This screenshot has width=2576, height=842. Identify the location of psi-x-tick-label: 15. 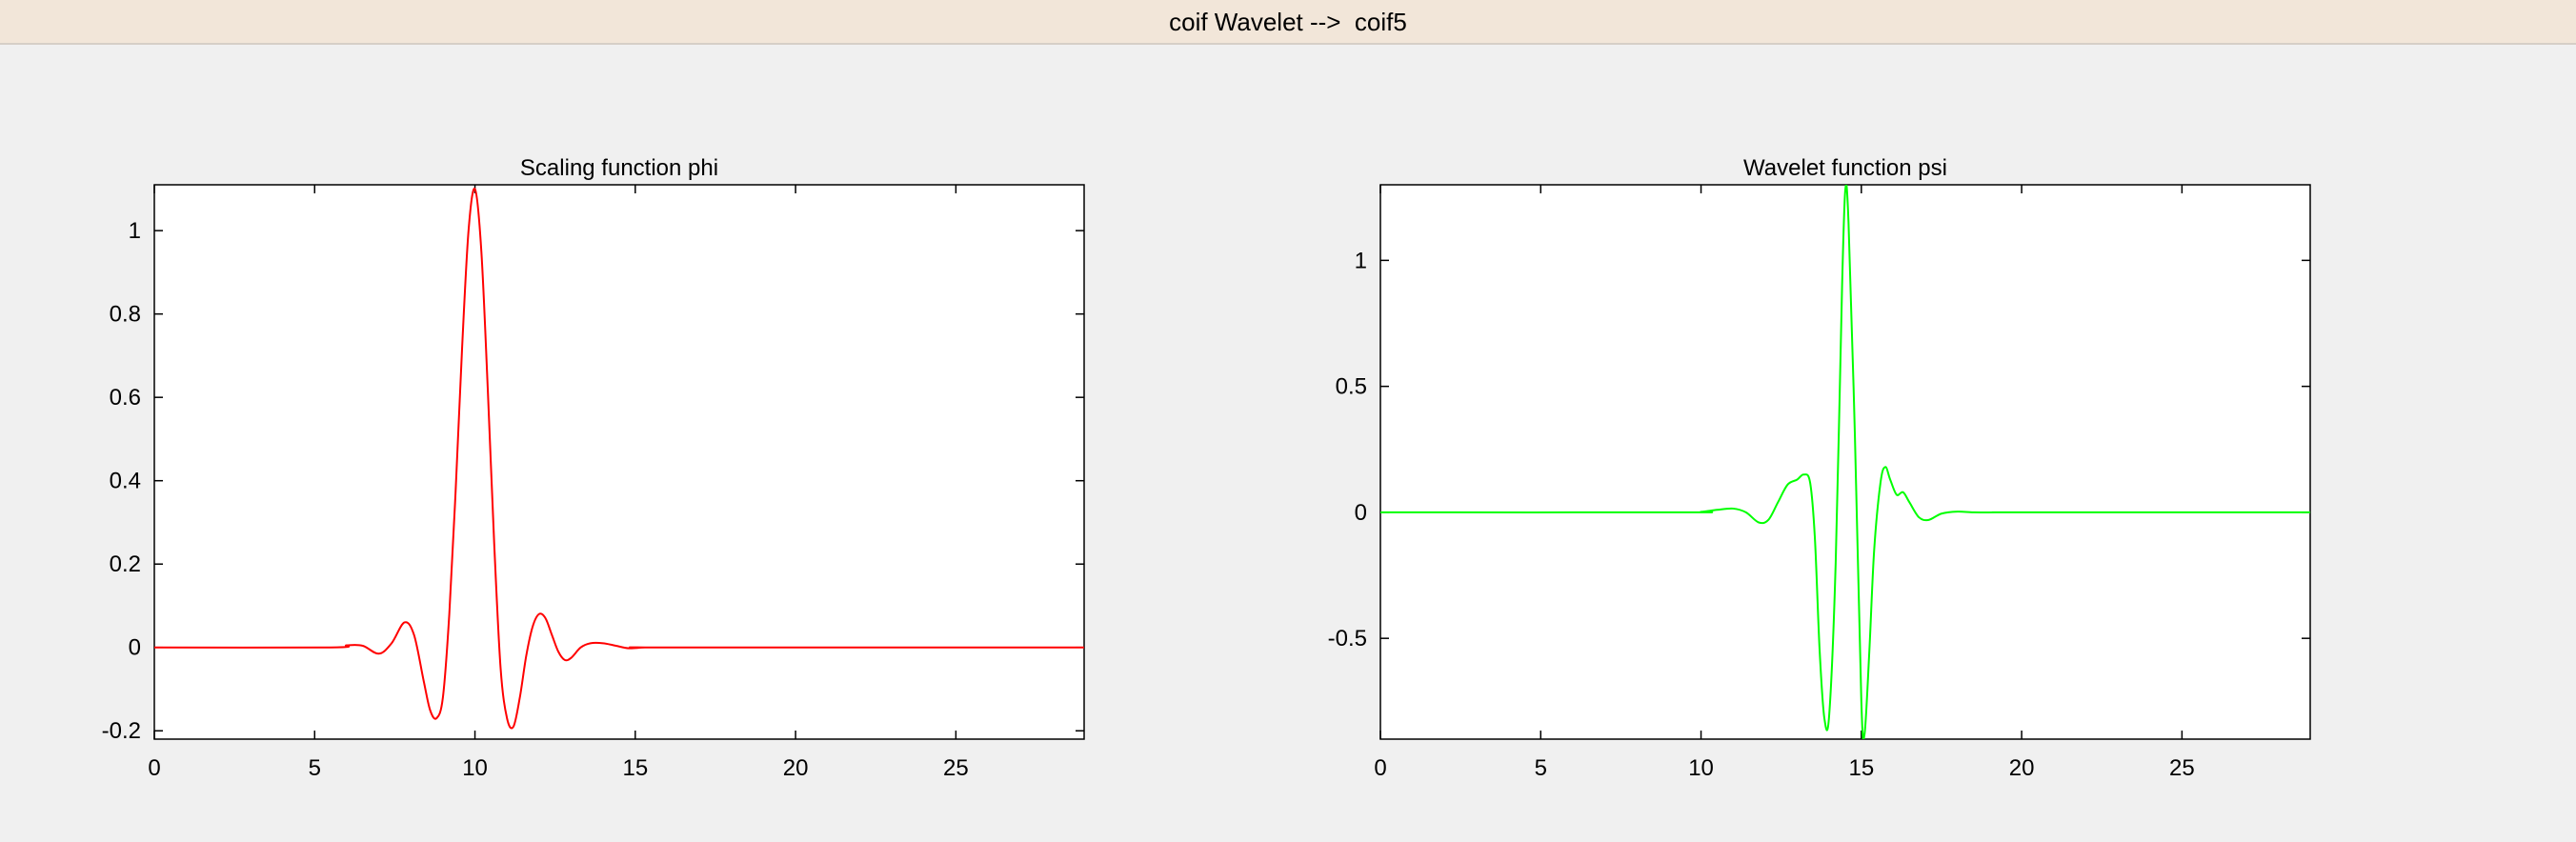
(1861, 768).